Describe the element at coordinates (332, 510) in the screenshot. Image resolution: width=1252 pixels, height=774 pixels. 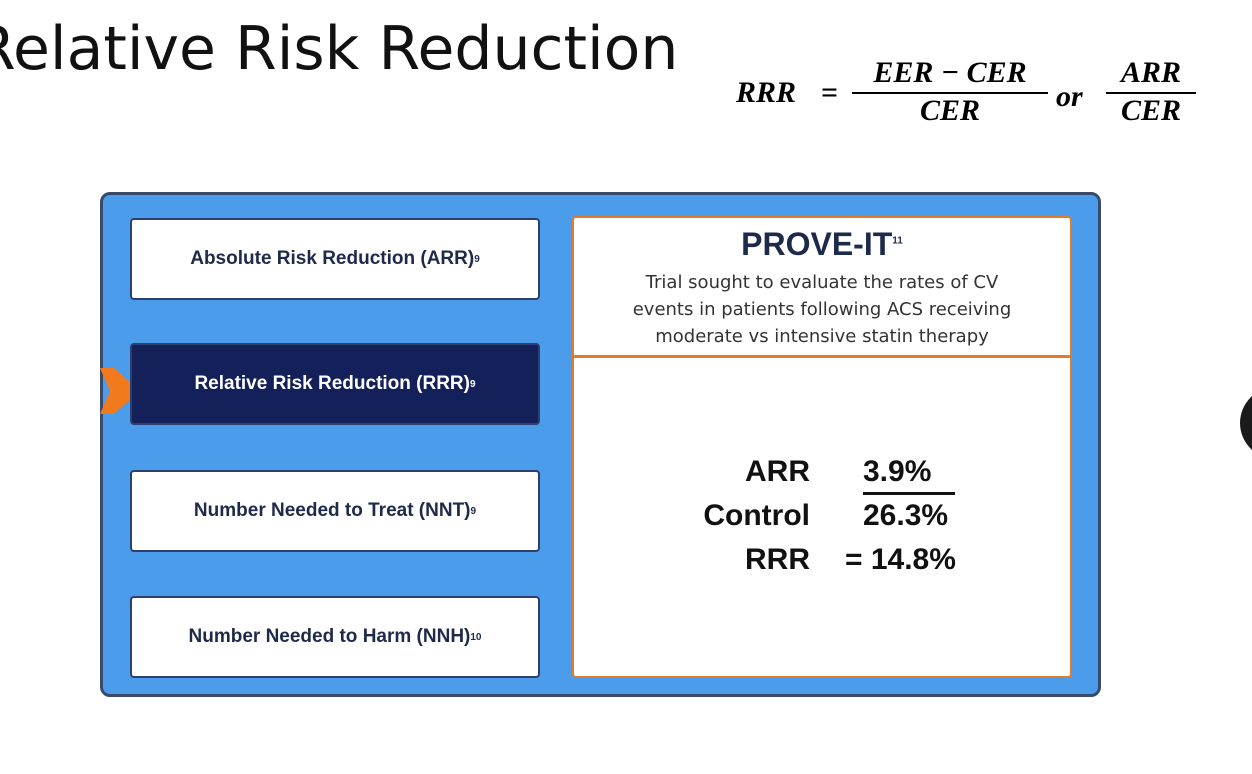
I see `menu-label: Number Needed to Treat (NNT)` at that location.